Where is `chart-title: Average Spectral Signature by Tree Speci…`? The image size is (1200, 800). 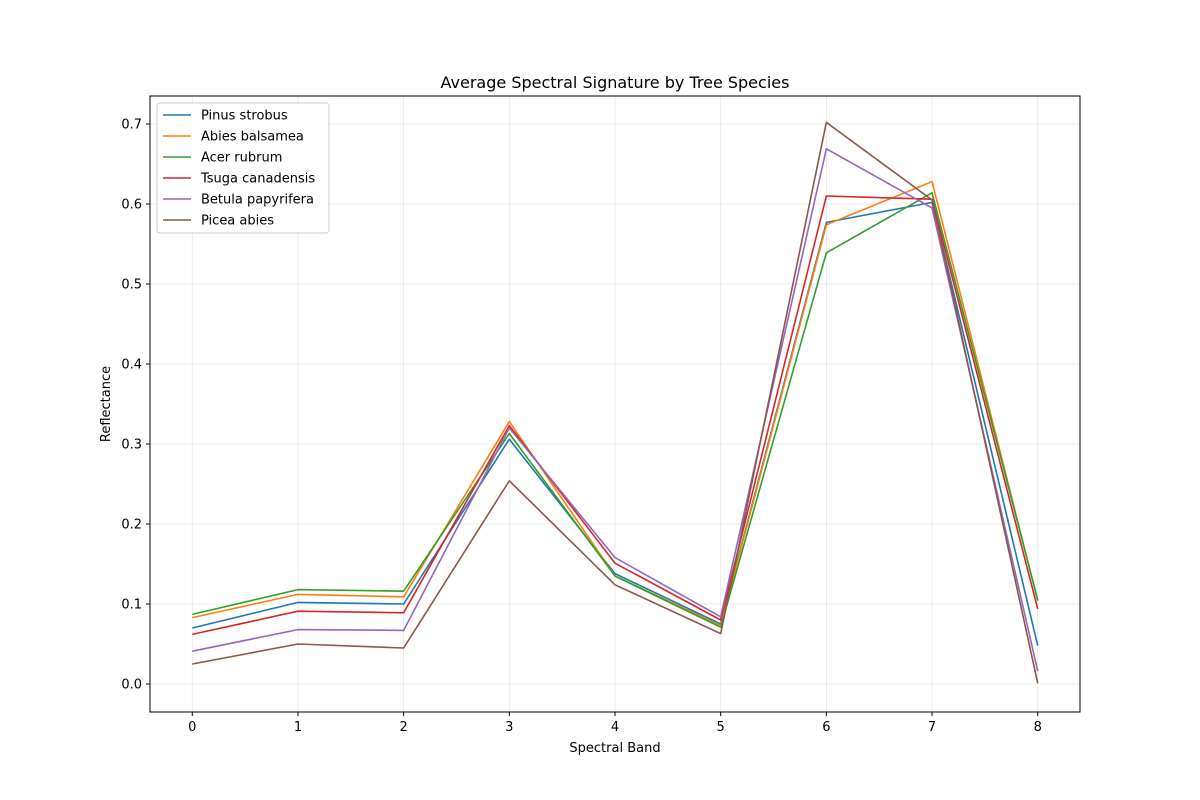 chart-title: Average Spectral Signature by Tree Speci… is located at coordinates (615, 82).